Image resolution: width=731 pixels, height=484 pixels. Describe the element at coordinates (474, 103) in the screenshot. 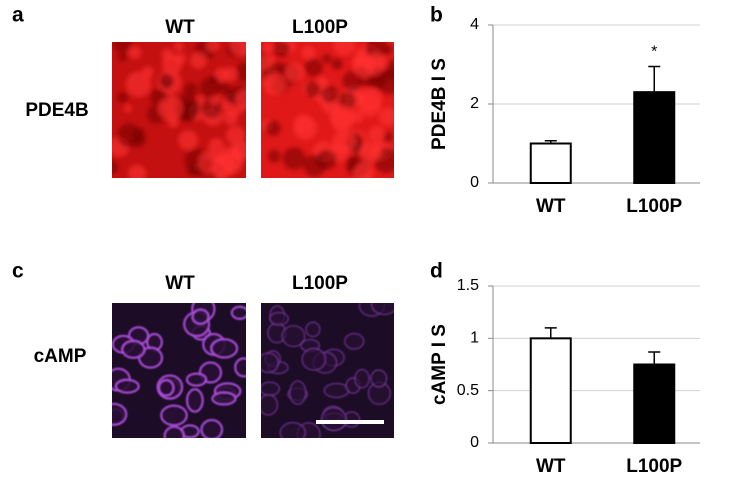

I see `y-tick-label: 2` at that location.